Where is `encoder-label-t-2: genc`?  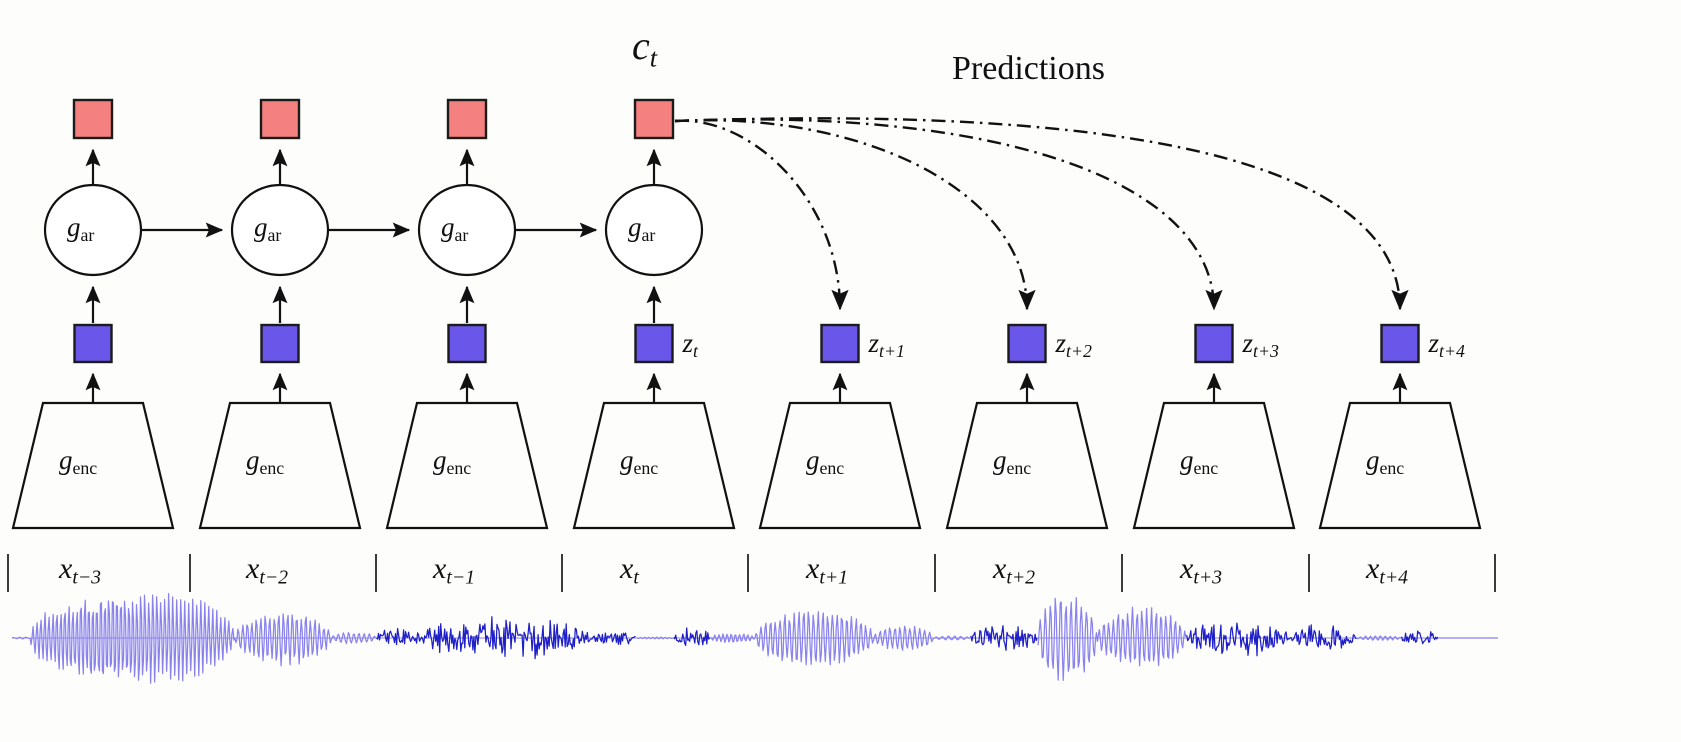
encoder-label-t-2: genc is located at coordinates (265, 462).